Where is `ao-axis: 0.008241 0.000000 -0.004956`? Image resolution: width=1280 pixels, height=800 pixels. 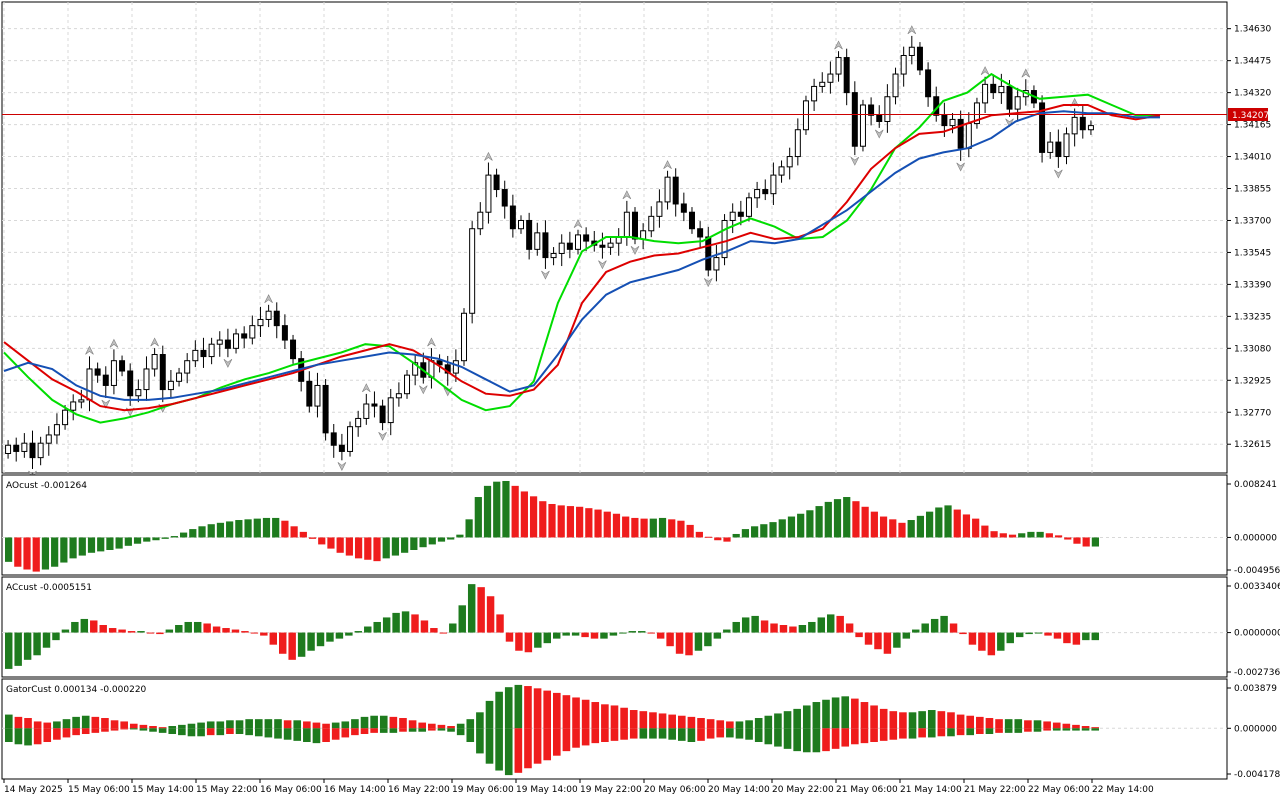
ao-axis: 0.008241 0.000000 -0.004956 is located at coordinates (1253, 528).